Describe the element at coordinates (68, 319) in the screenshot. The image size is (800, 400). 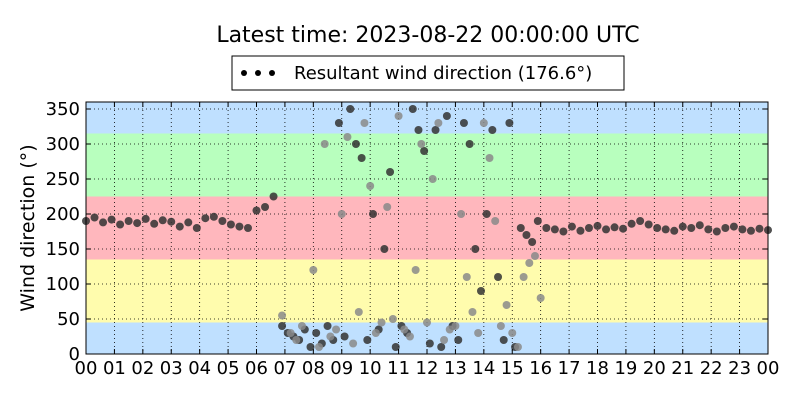
I see `y-tick-label: 50` at that location.